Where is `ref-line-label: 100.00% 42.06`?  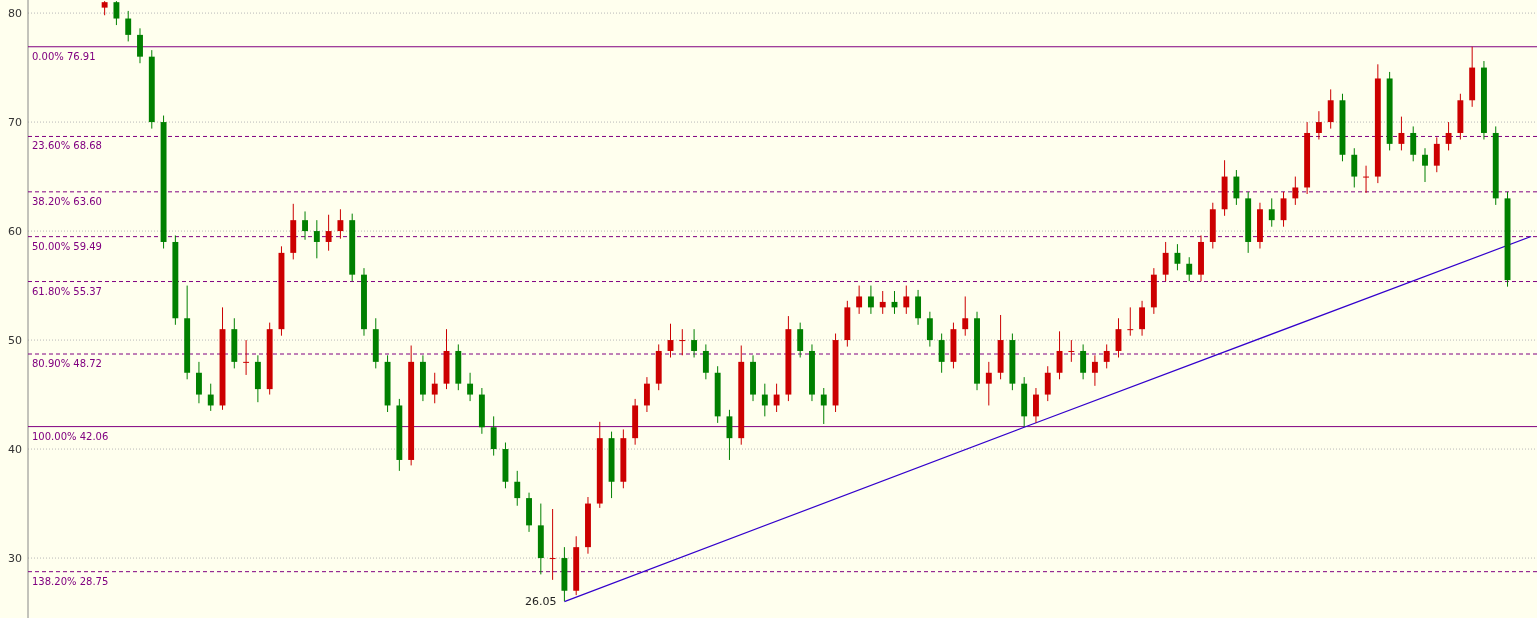 ref-line-label: 100.00% 42.06 is located at coordinates (70, 436).